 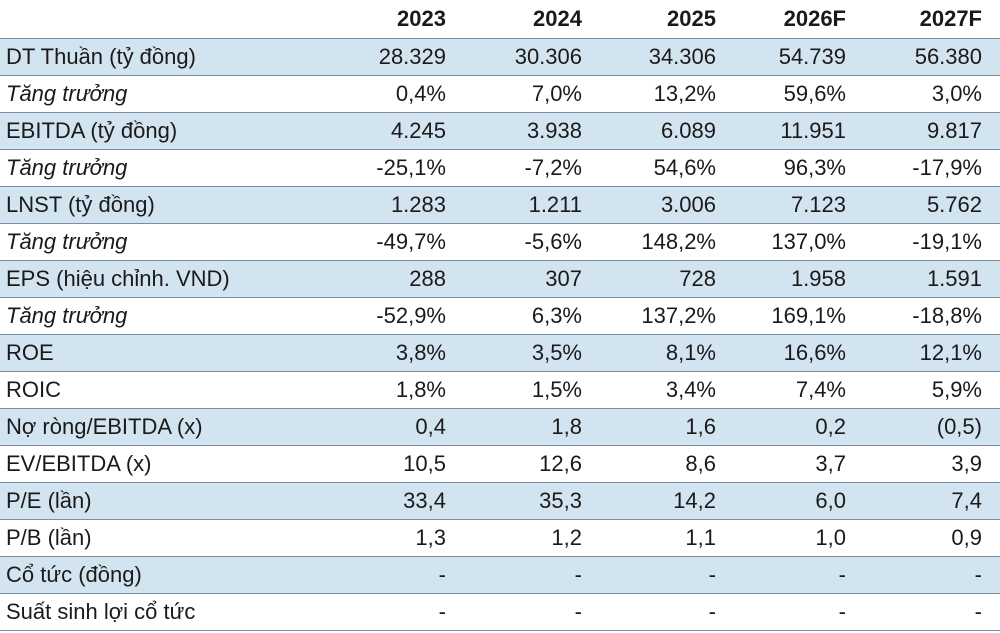 I want to click on table-row: ROIC 1,8% 1,5% 3,4% 7,4% 5,9%, so click(x=500, y=390).